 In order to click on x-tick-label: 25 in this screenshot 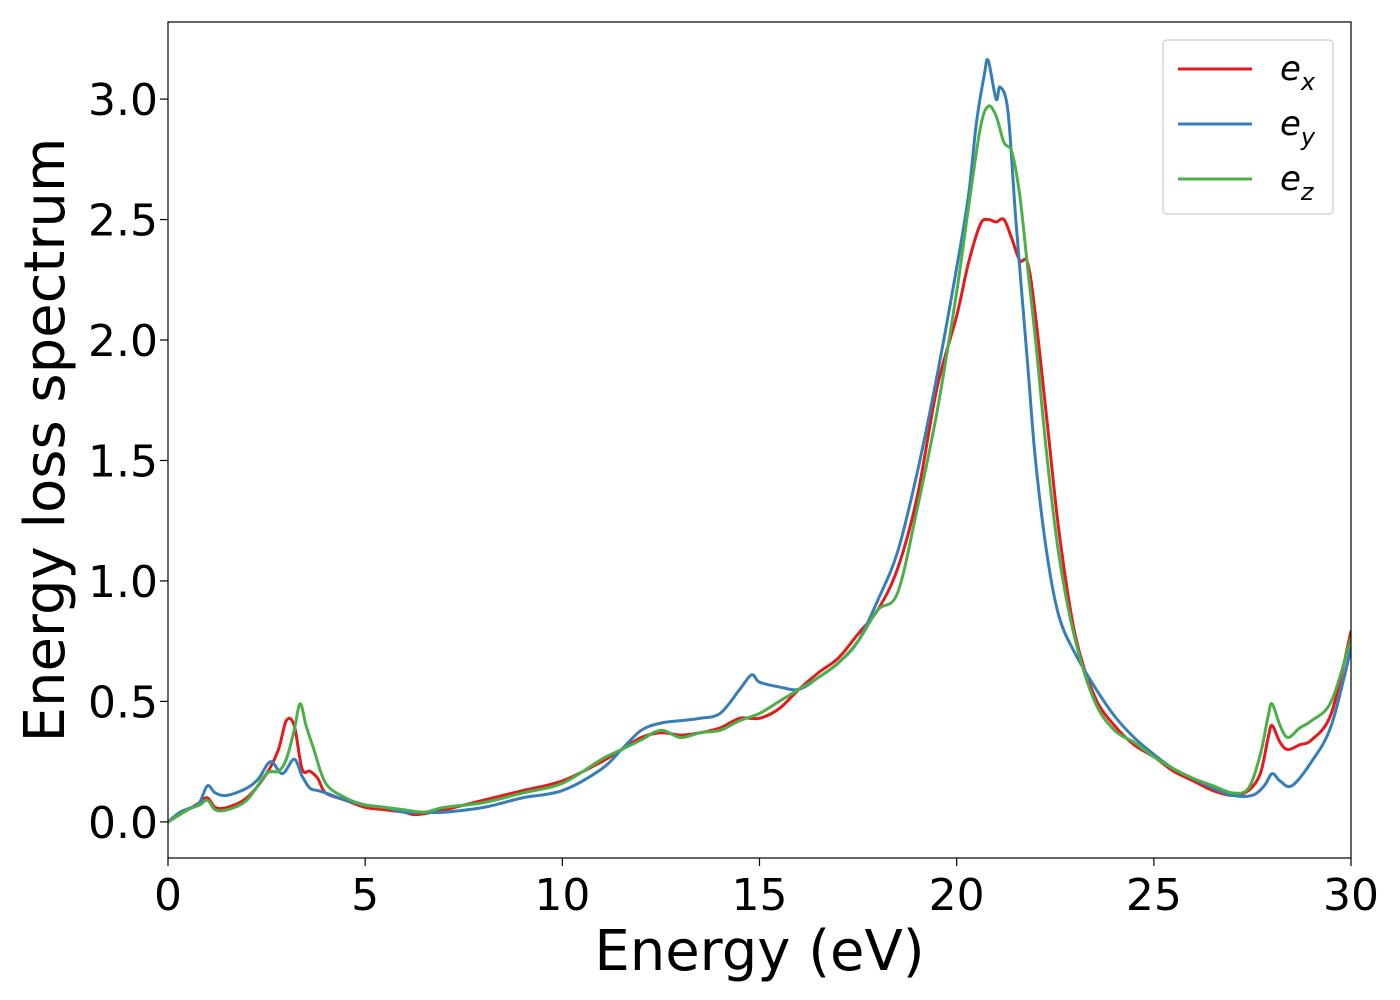, I will do `click(1154, 895)`.